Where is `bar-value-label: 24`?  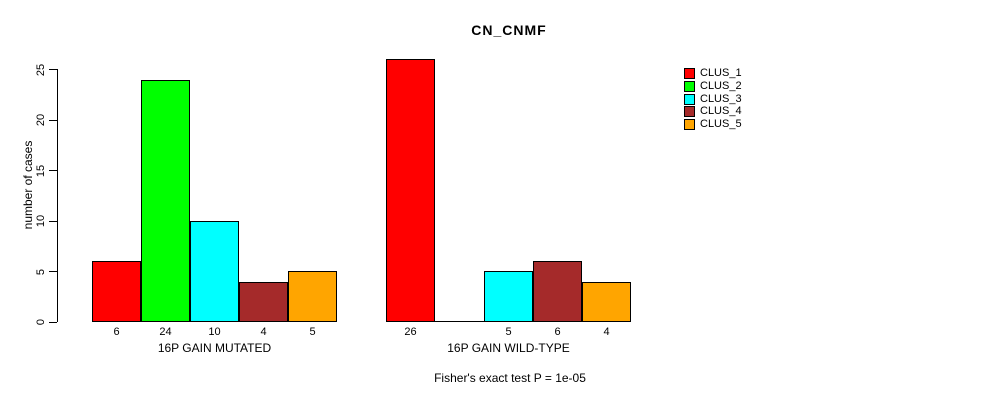
bar-value-label: 24 is located at coordinates (165, 332).